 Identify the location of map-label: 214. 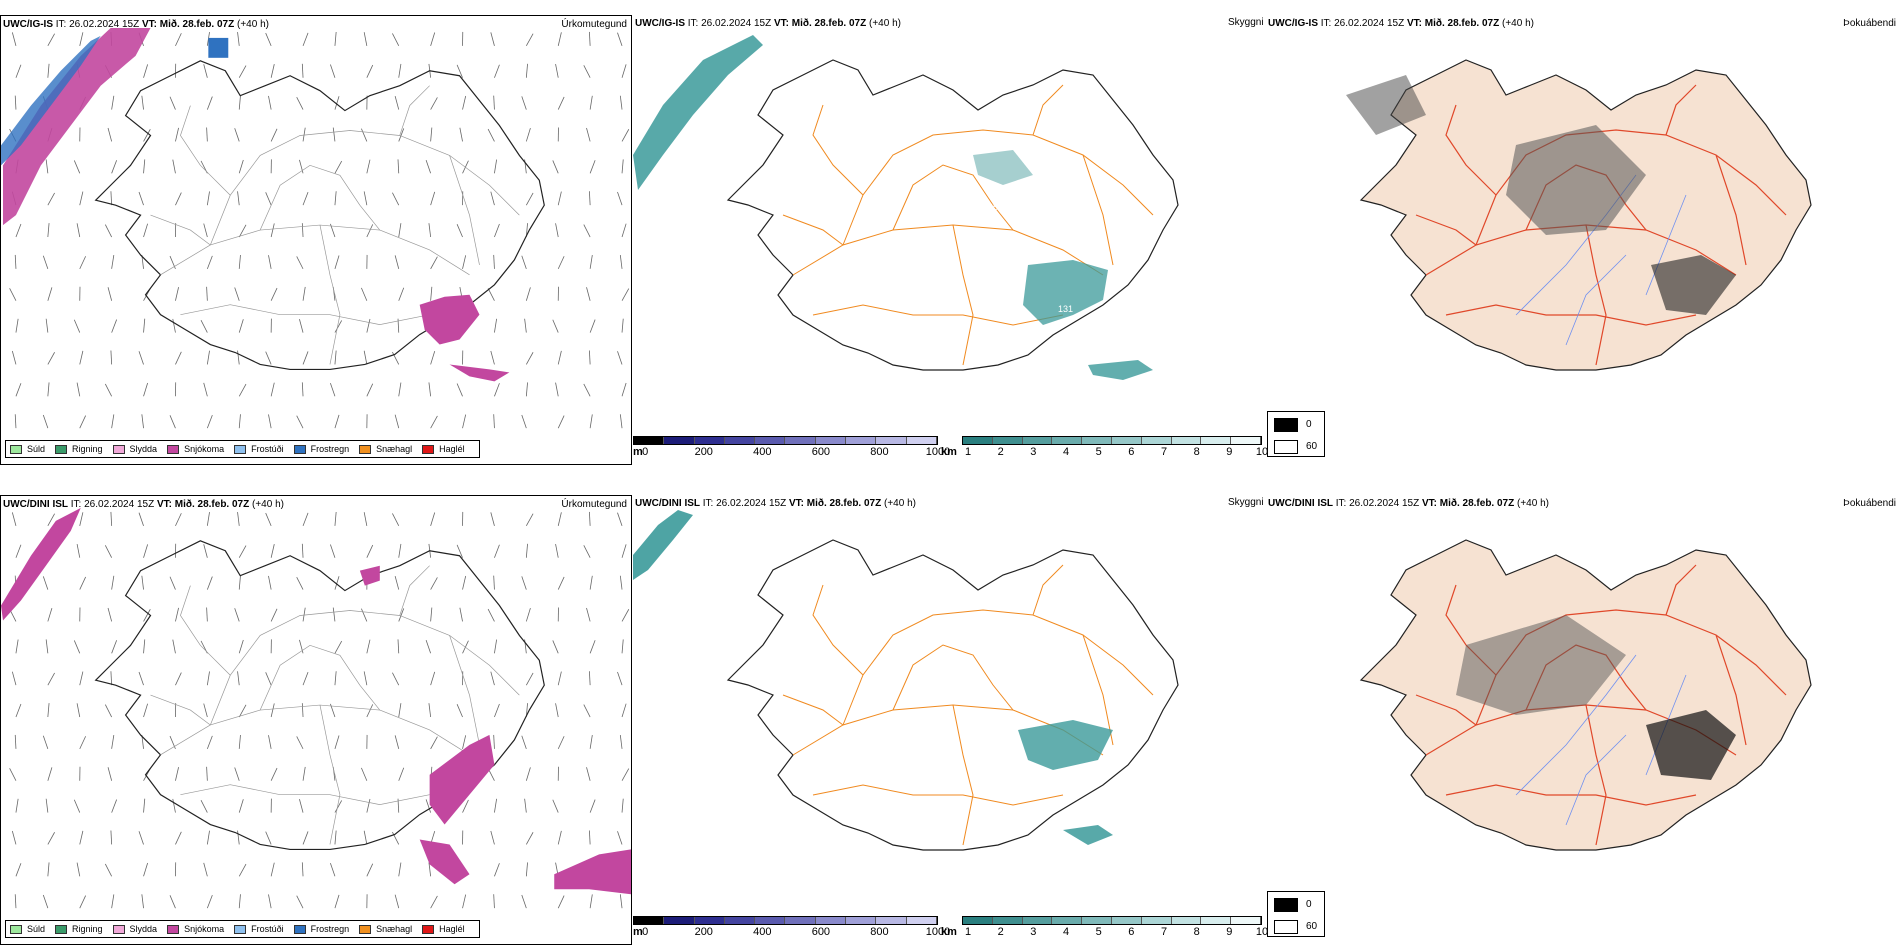
(750, 87).